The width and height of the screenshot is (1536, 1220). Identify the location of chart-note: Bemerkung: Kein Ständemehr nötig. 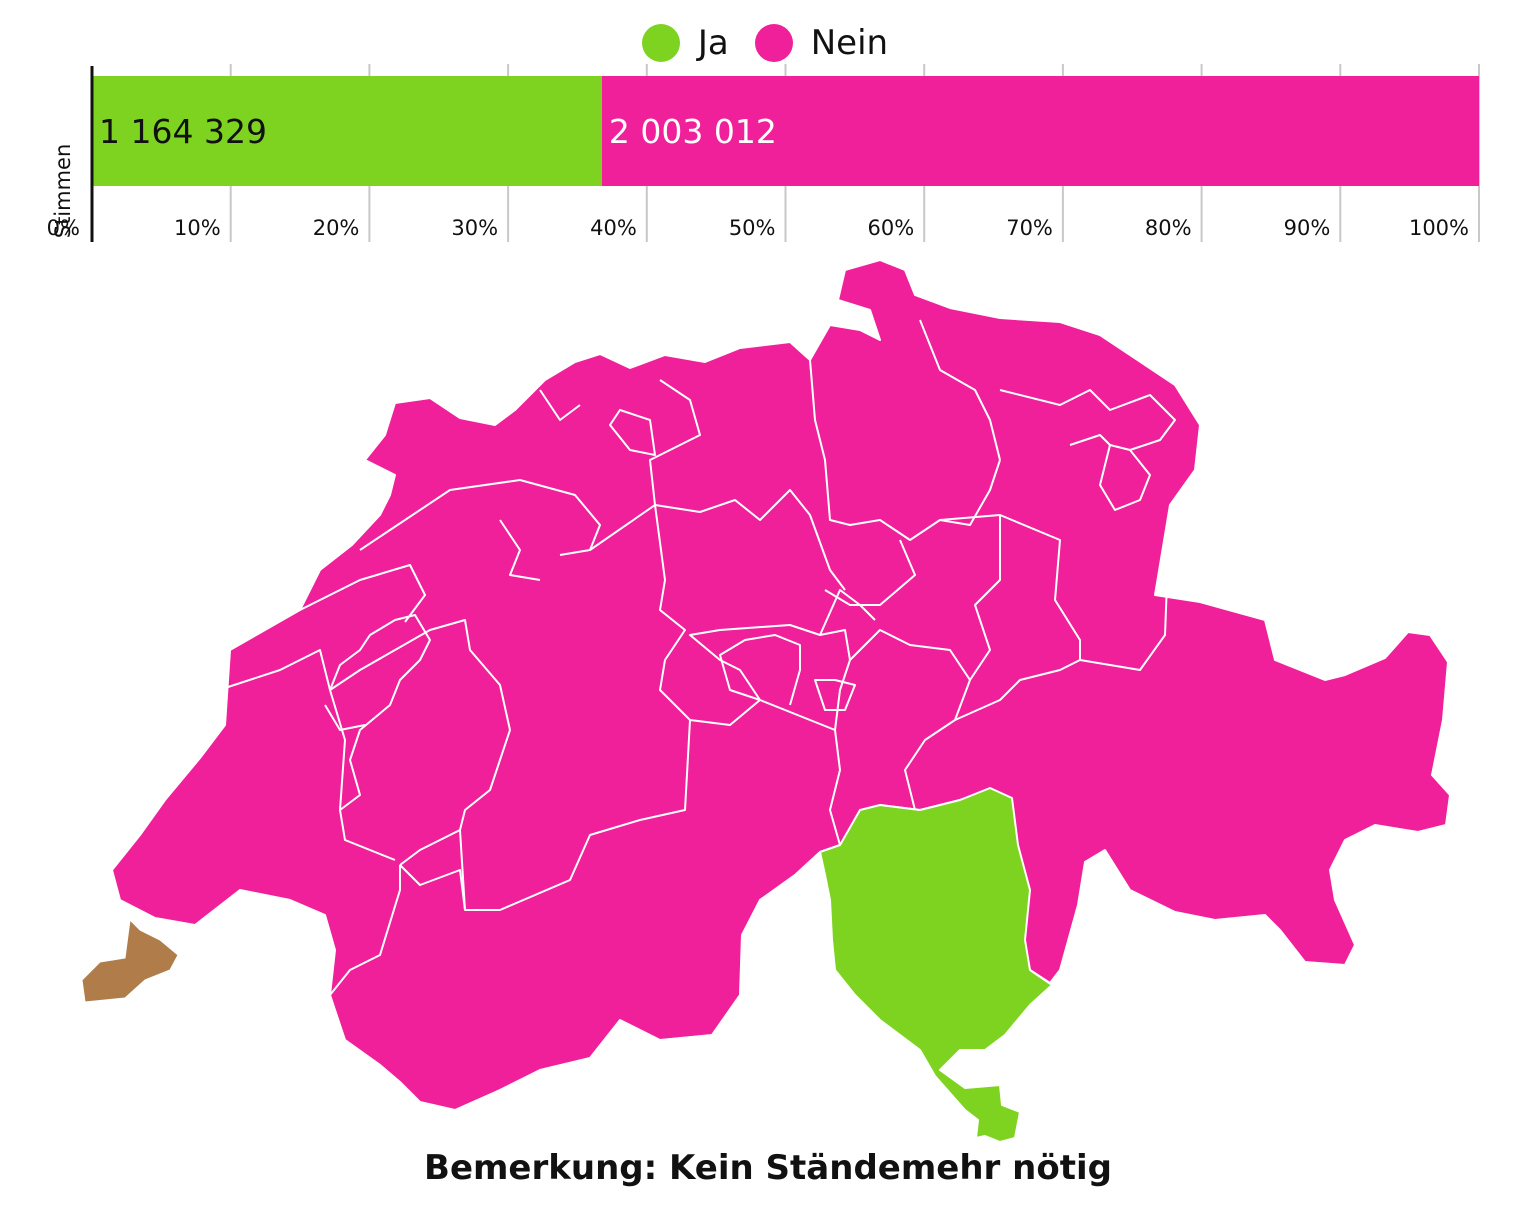
(768, 1168).